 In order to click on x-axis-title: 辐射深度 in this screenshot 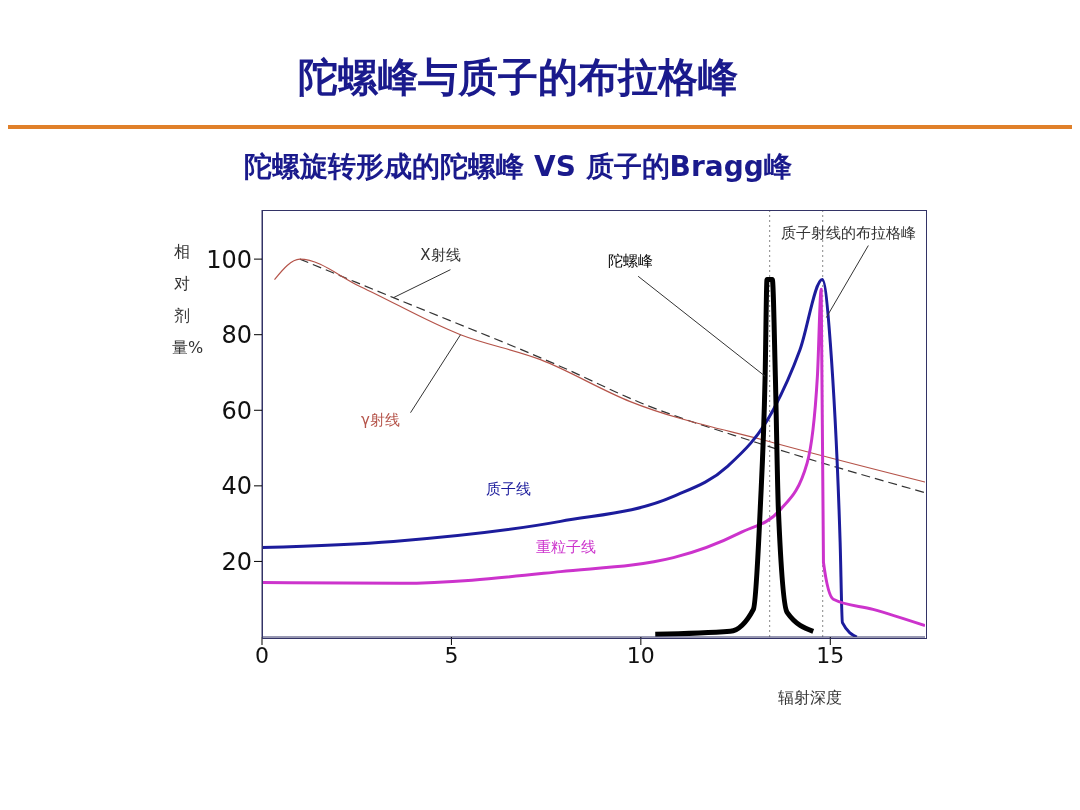, I will do `click(810, 698)`.